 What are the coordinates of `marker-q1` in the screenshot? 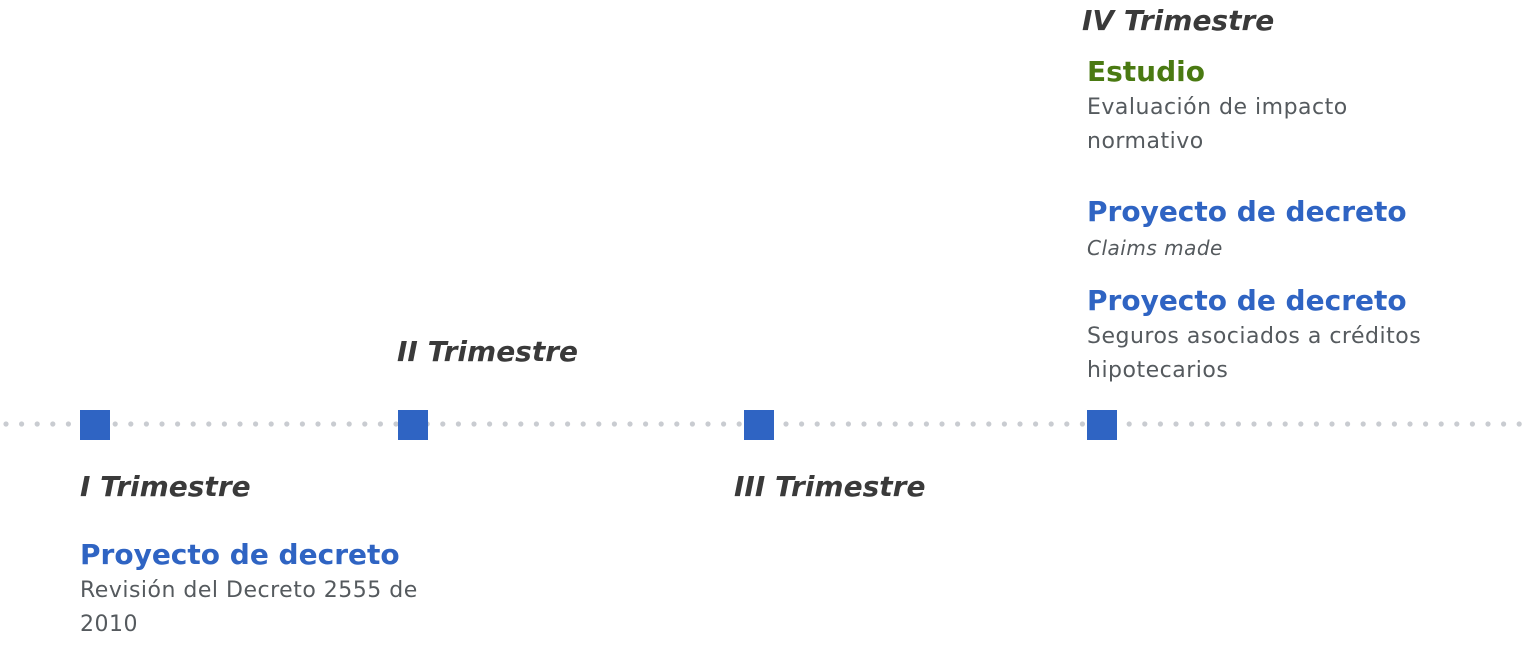 It's located at (95, 425).